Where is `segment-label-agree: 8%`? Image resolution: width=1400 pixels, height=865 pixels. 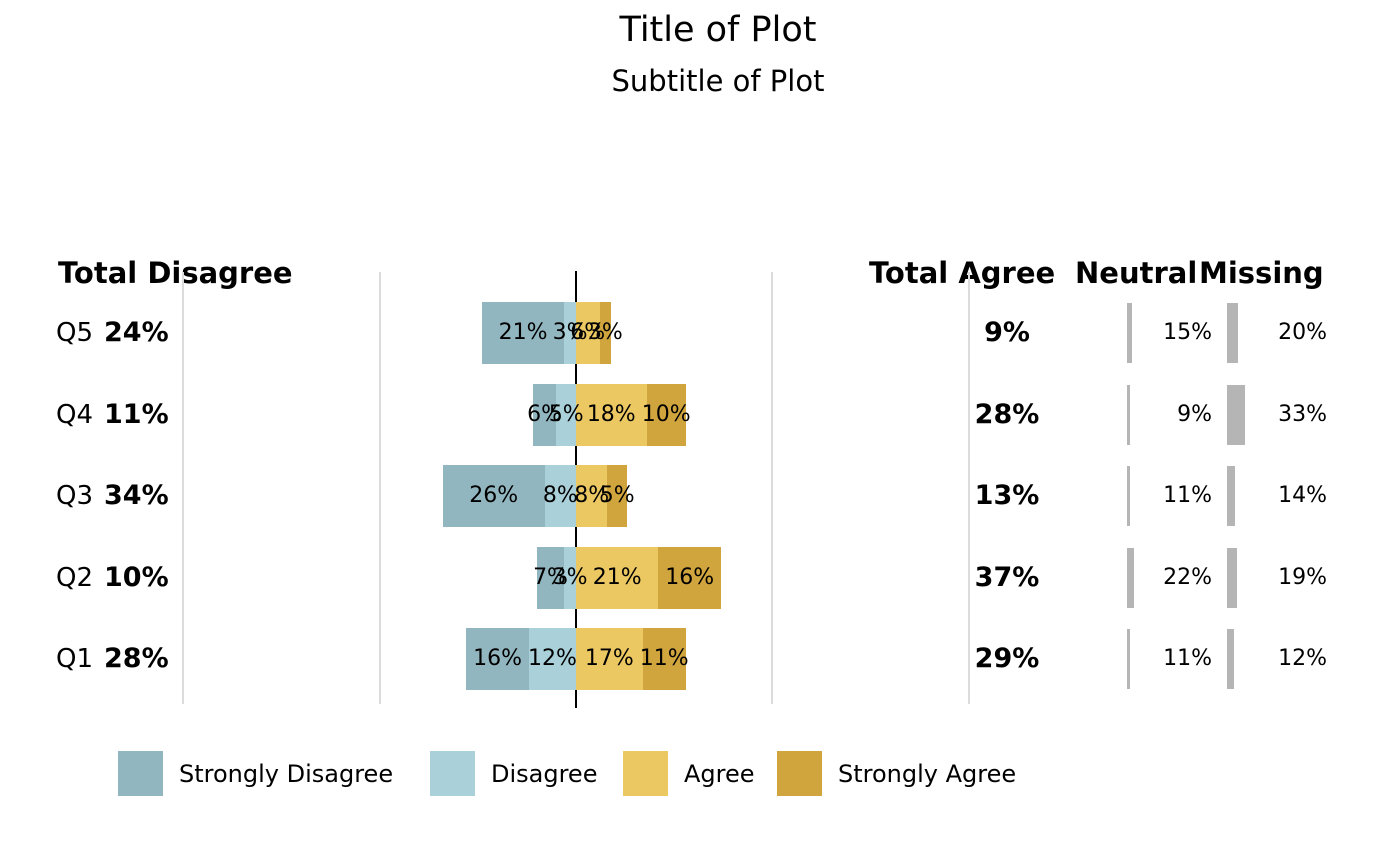
segment-label-agree: 8% is located at coordinates (592, 496).